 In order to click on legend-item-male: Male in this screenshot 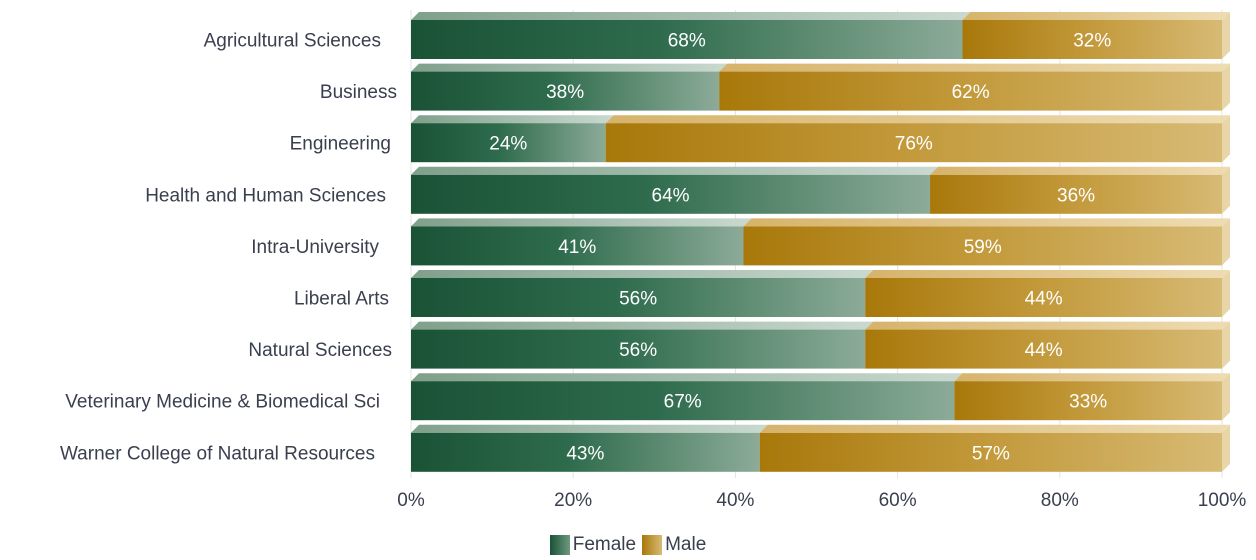, I will do `click(674, 545)`.